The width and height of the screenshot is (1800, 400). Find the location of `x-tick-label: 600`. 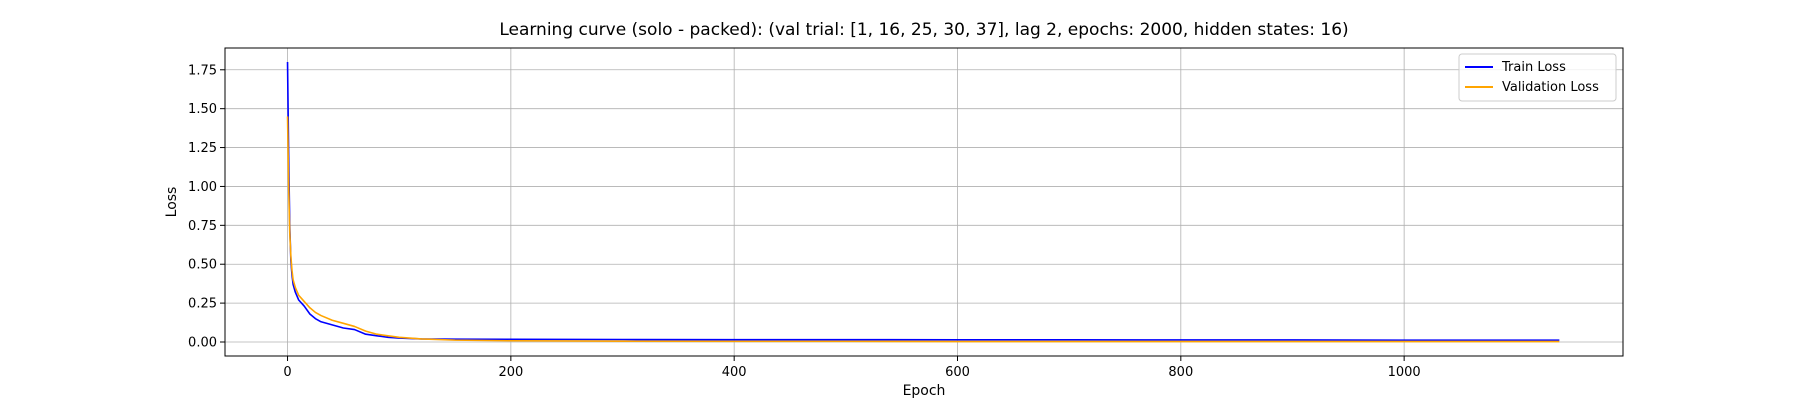

x-tick-label: 600 is located at coordinates (957, 372).